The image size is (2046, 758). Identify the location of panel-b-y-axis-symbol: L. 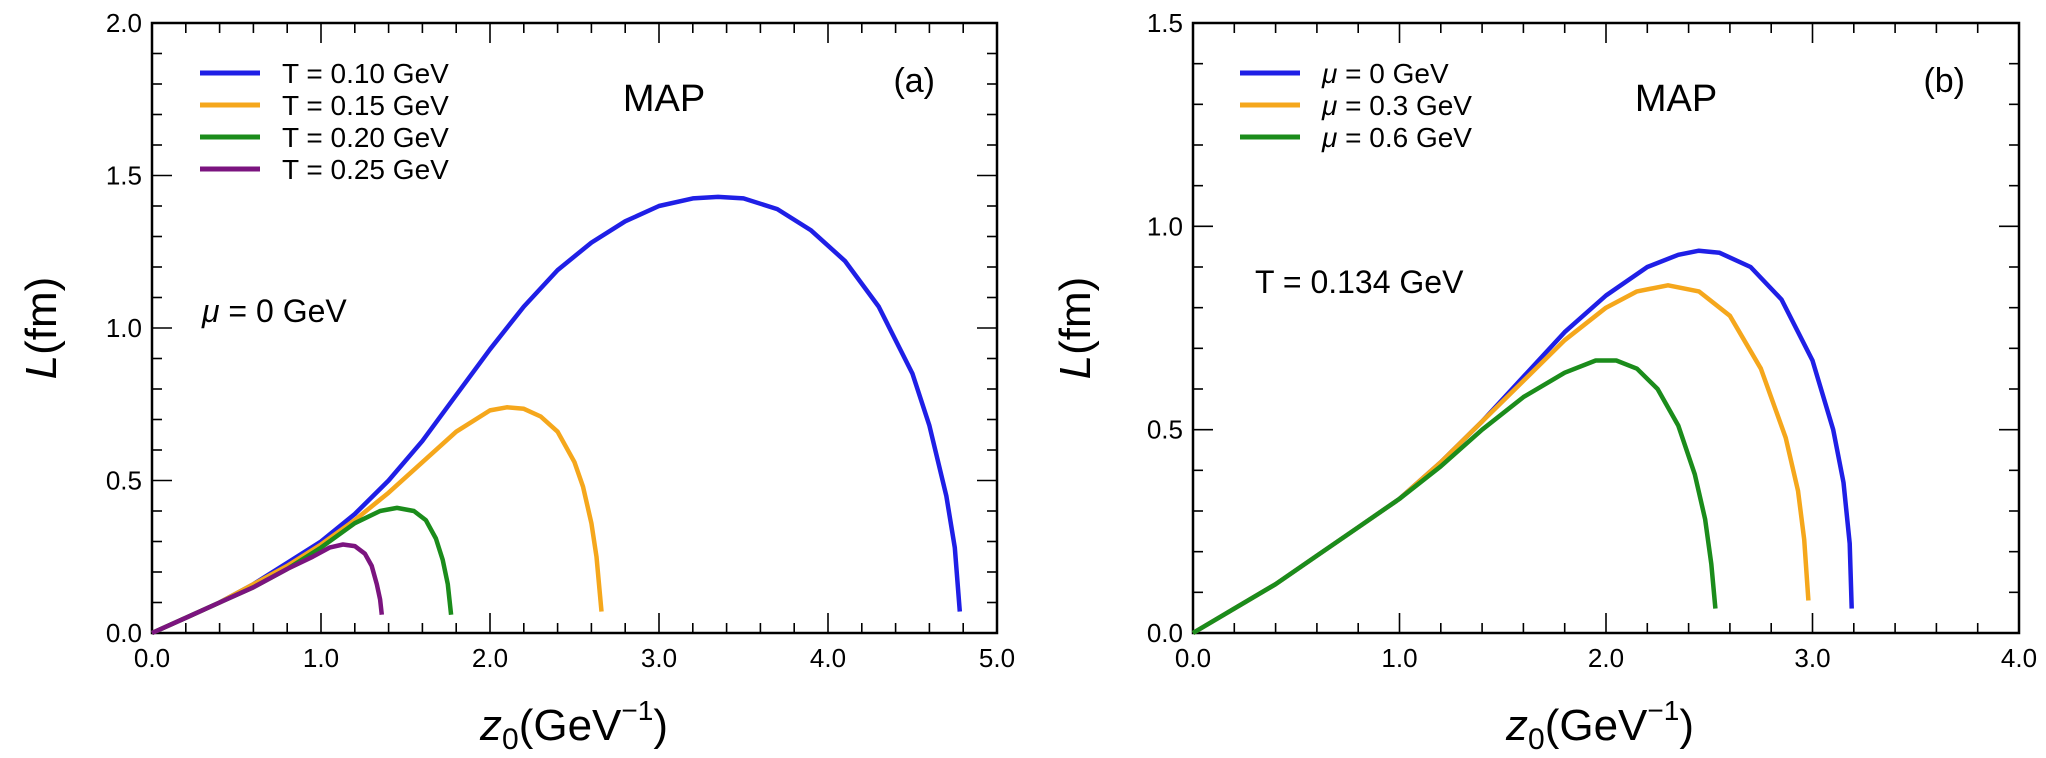
(1075, 367).